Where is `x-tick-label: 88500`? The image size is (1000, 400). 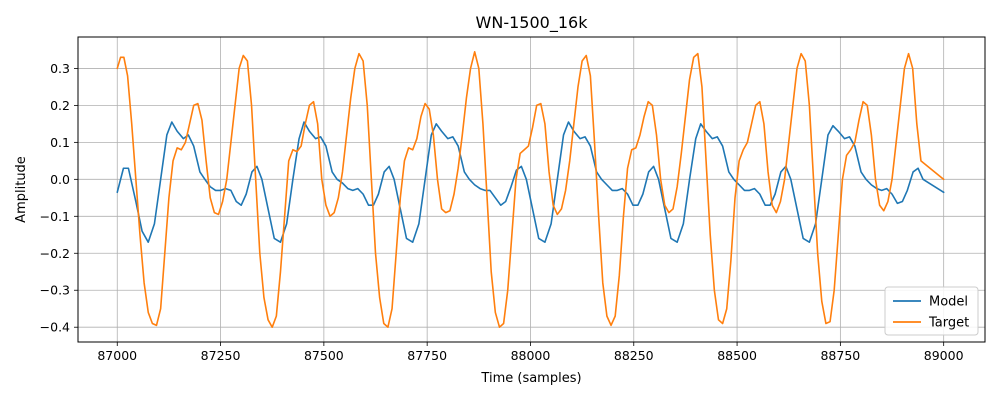
x-tick-label: 88500 is located at coordinates (737, 355).